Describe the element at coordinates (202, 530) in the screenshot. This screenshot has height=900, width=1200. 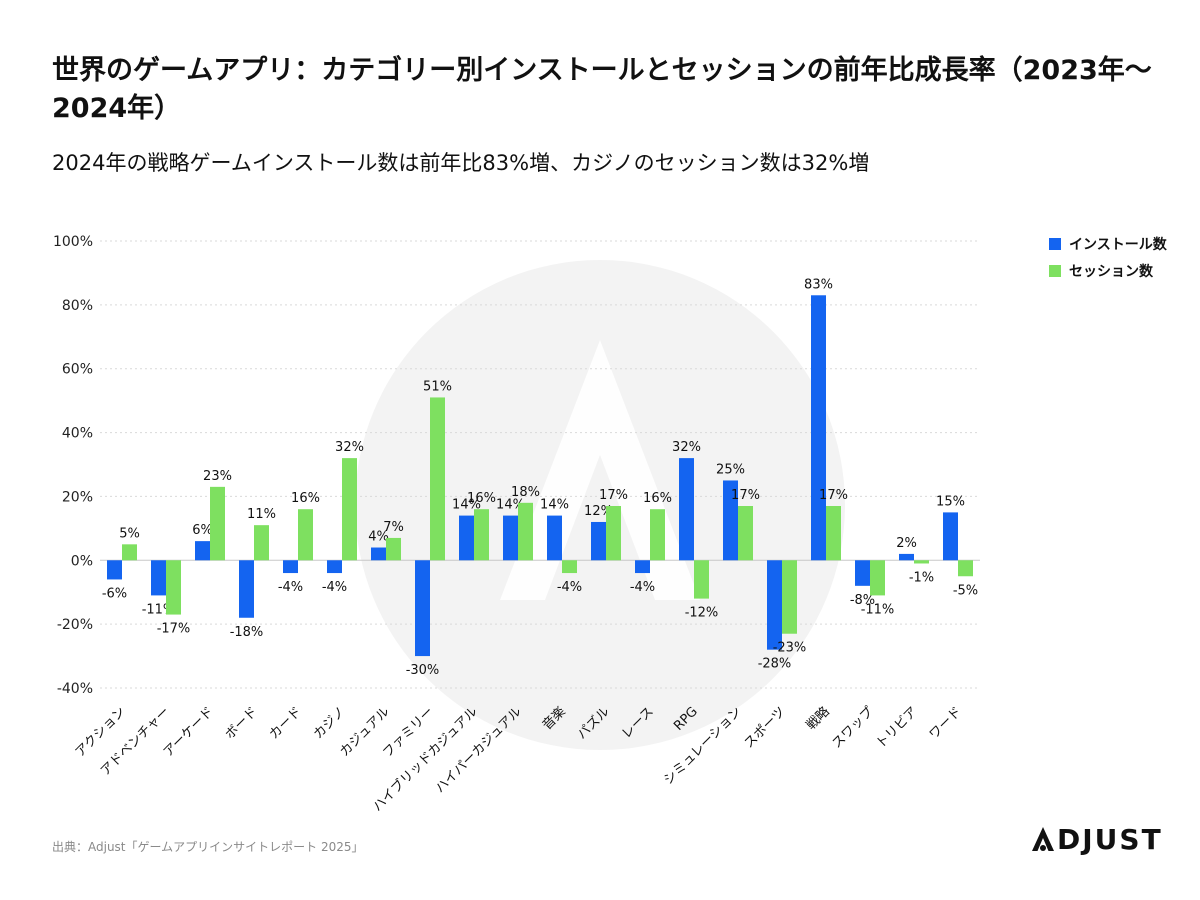
I see `data-label-installs: 6%` at that location.